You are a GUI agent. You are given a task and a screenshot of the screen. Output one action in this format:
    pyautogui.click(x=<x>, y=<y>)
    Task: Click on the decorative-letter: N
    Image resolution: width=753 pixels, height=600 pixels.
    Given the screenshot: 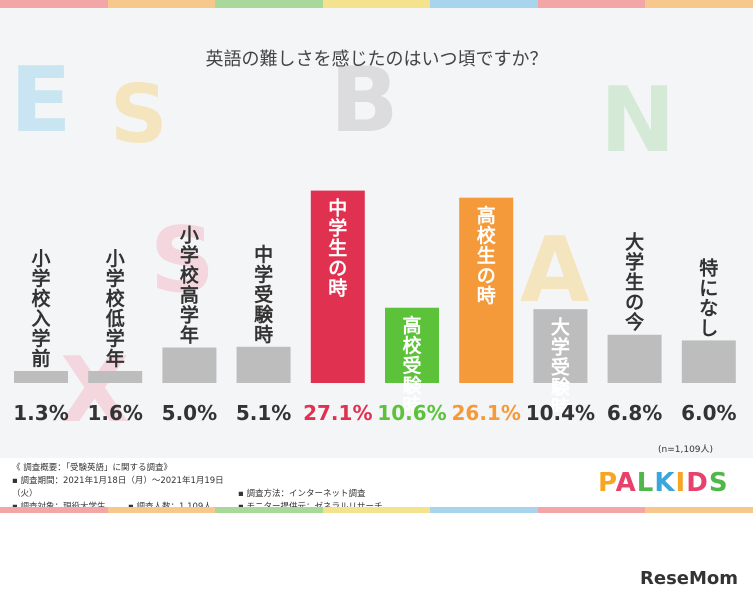 What is the action you would take?
    pyautogui.click(x=638, y=120)
    